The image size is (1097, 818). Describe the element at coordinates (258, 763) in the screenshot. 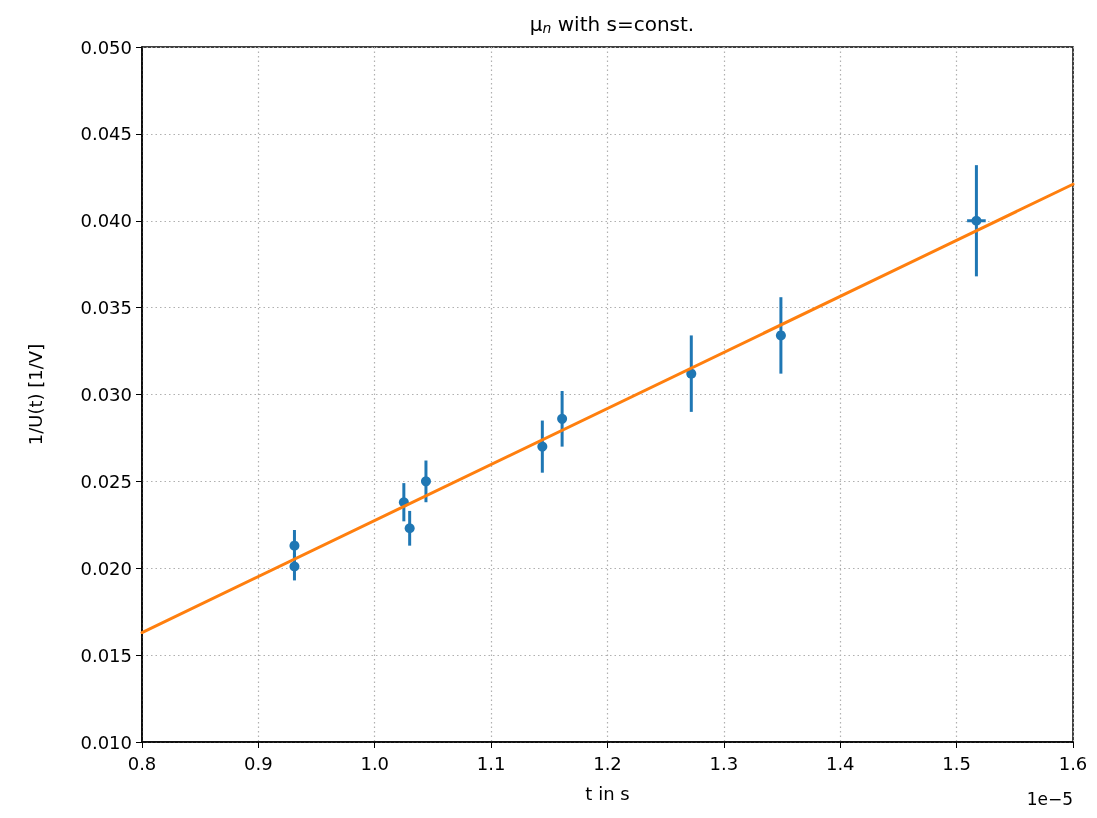

I see `x-tick-label: 0.9` at that location.